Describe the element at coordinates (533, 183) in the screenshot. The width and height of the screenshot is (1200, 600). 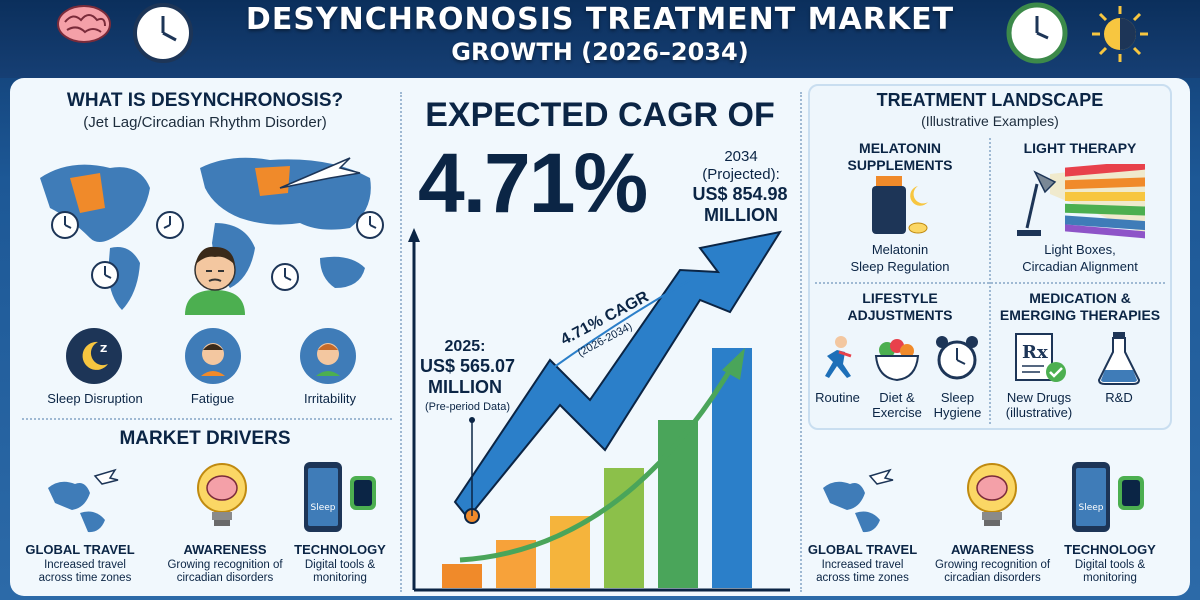
I see `cagr-value: 4.71%` at that location.